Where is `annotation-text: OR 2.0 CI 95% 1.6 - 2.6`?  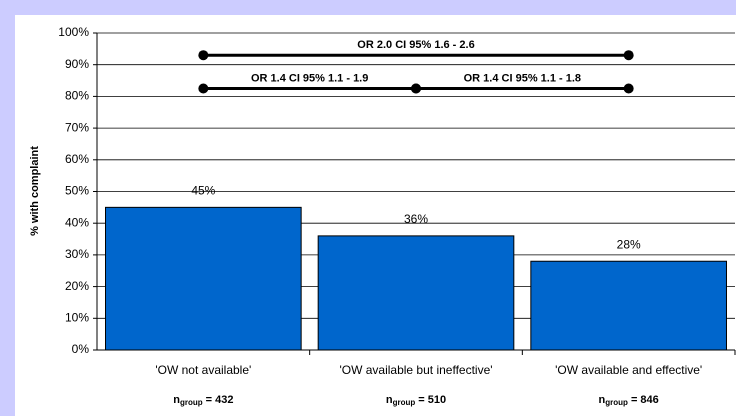
annotation-text: OR 2.0 CI 95% 1.6 - 2.6 is located at coordinates (415, 45).